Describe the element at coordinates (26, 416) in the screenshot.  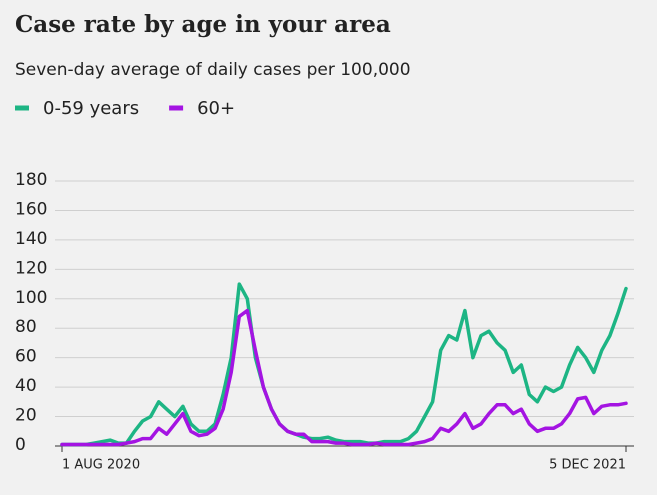
I see `y-tick-label: 20` at that location.